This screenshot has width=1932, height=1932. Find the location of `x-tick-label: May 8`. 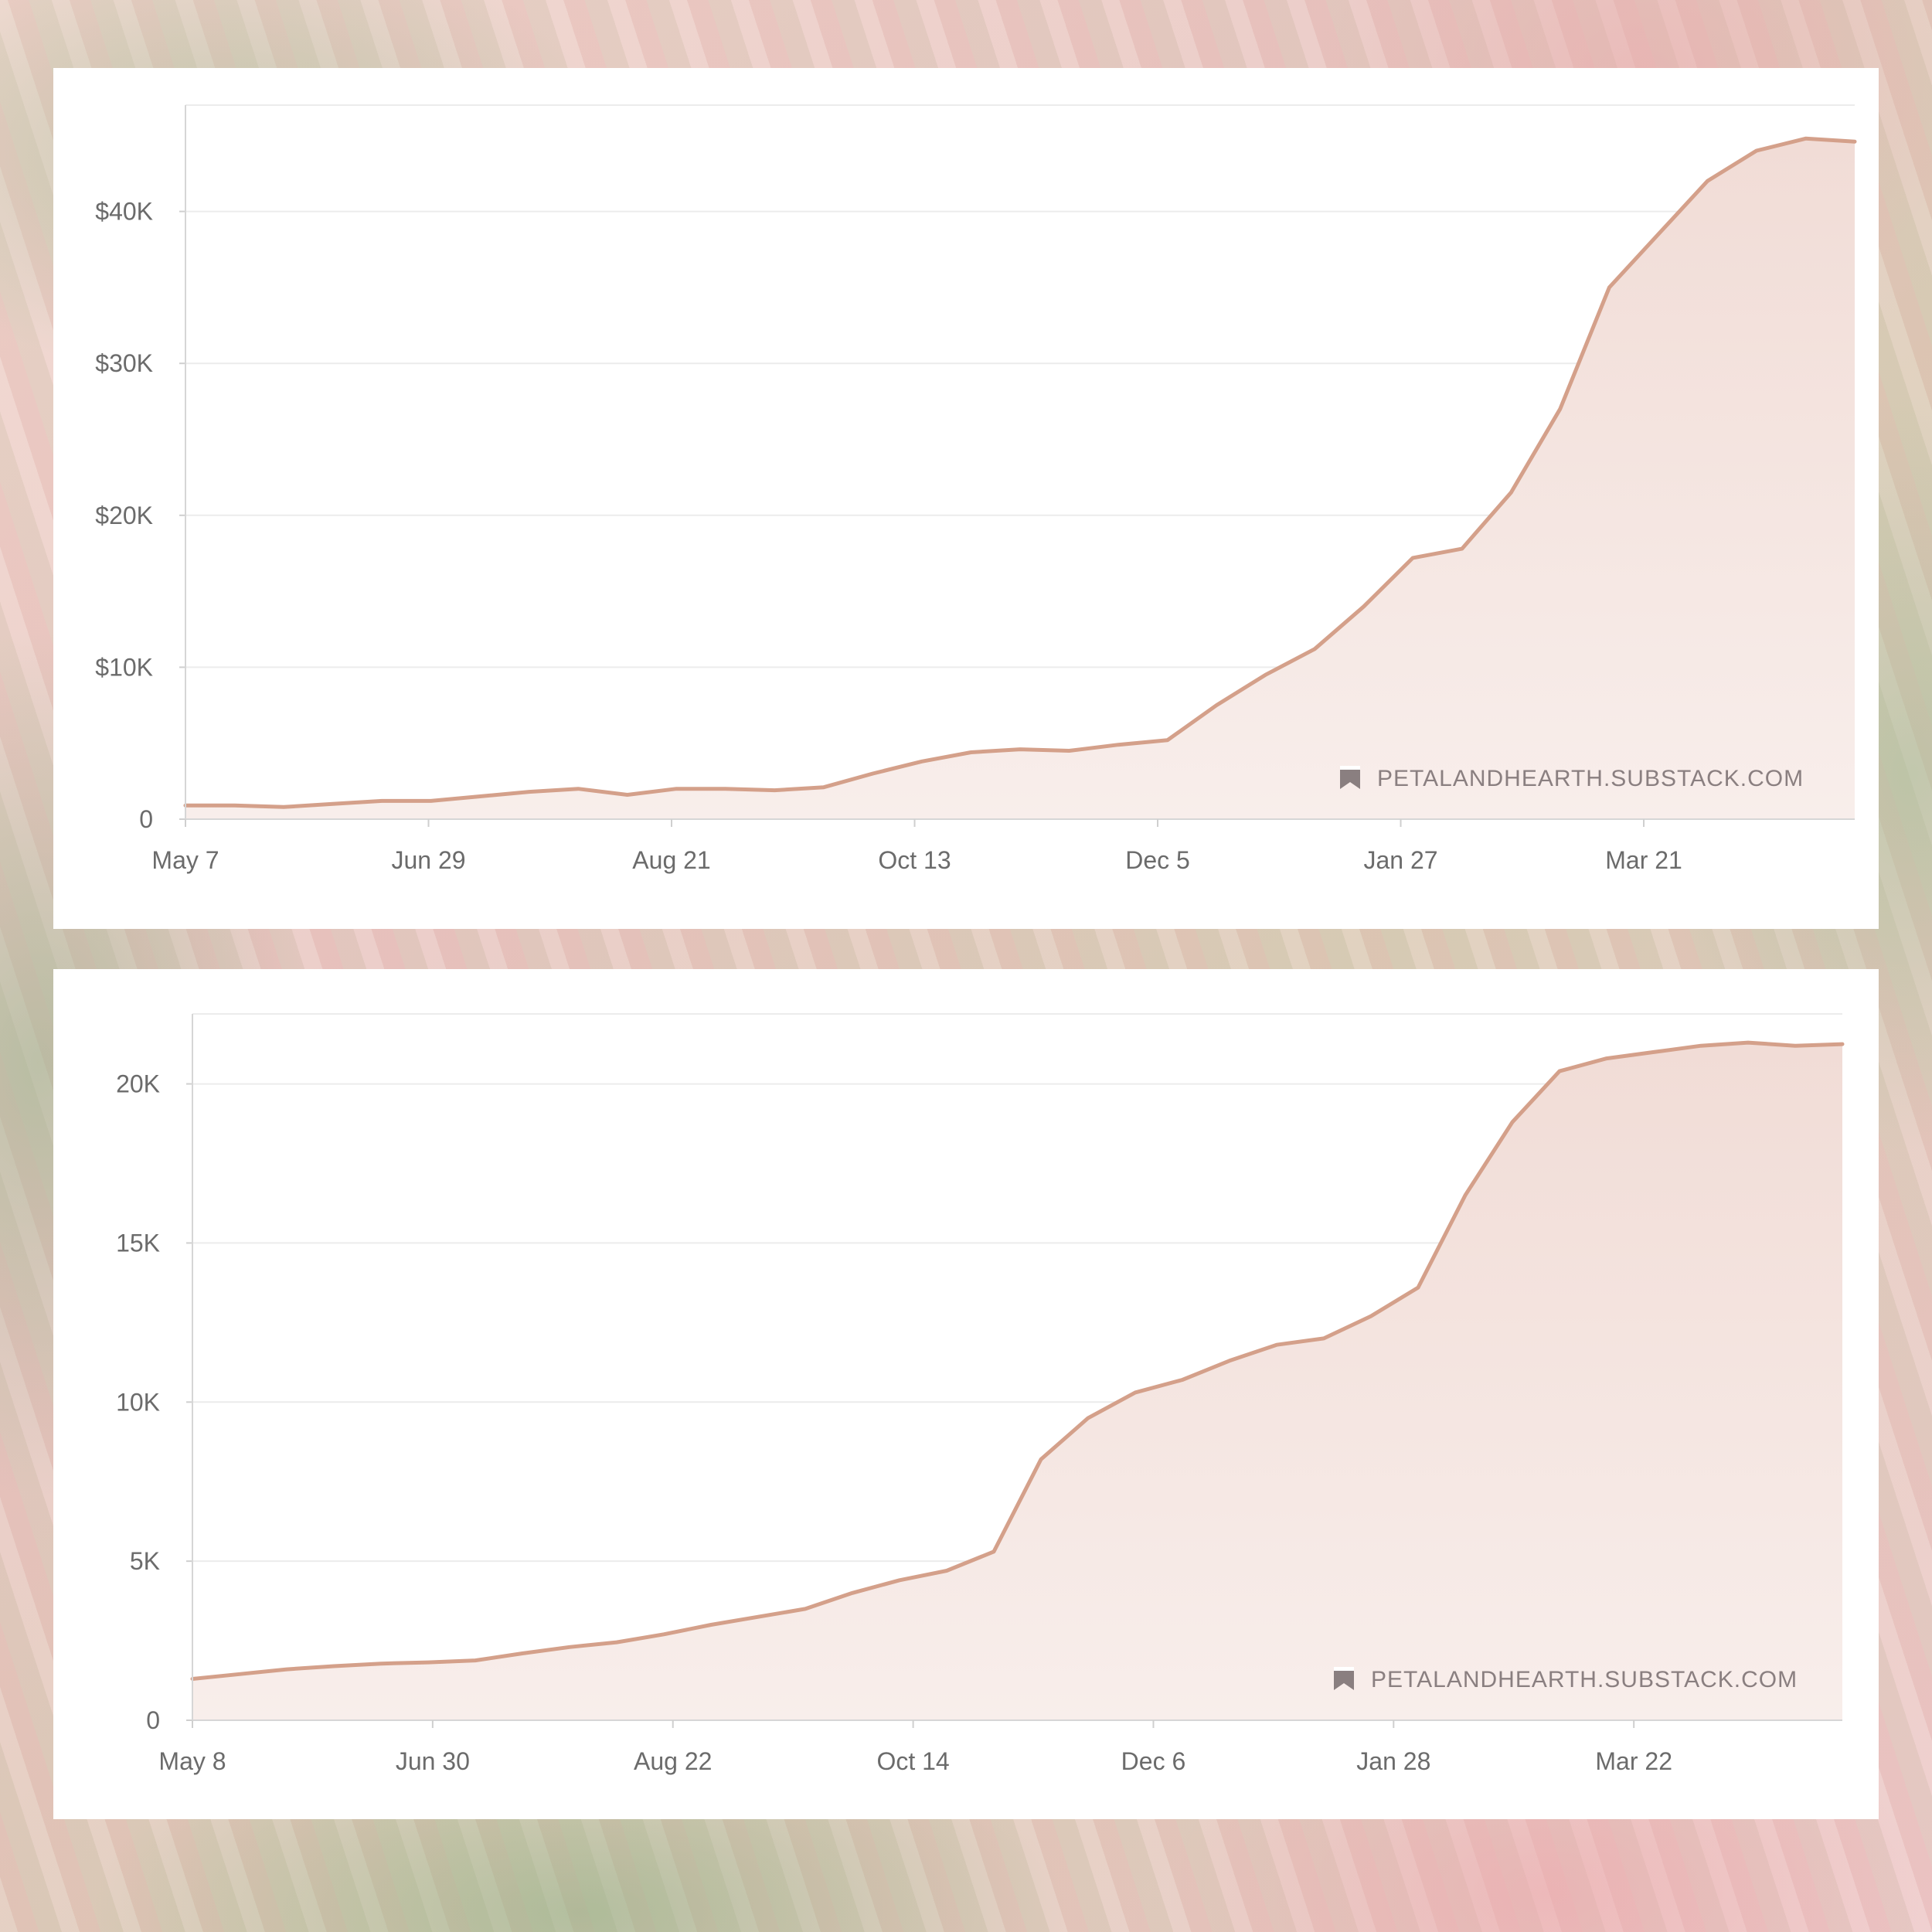

x-tick-label: May 8 is located at coordinates (192, 1761).